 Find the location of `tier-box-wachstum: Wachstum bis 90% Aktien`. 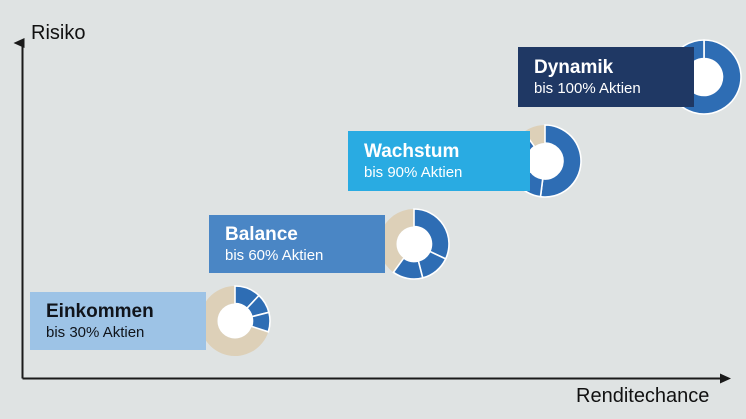

tier-box-wachstum: Wachstum bis 90% Aktien is located at coordinates (439, 161).